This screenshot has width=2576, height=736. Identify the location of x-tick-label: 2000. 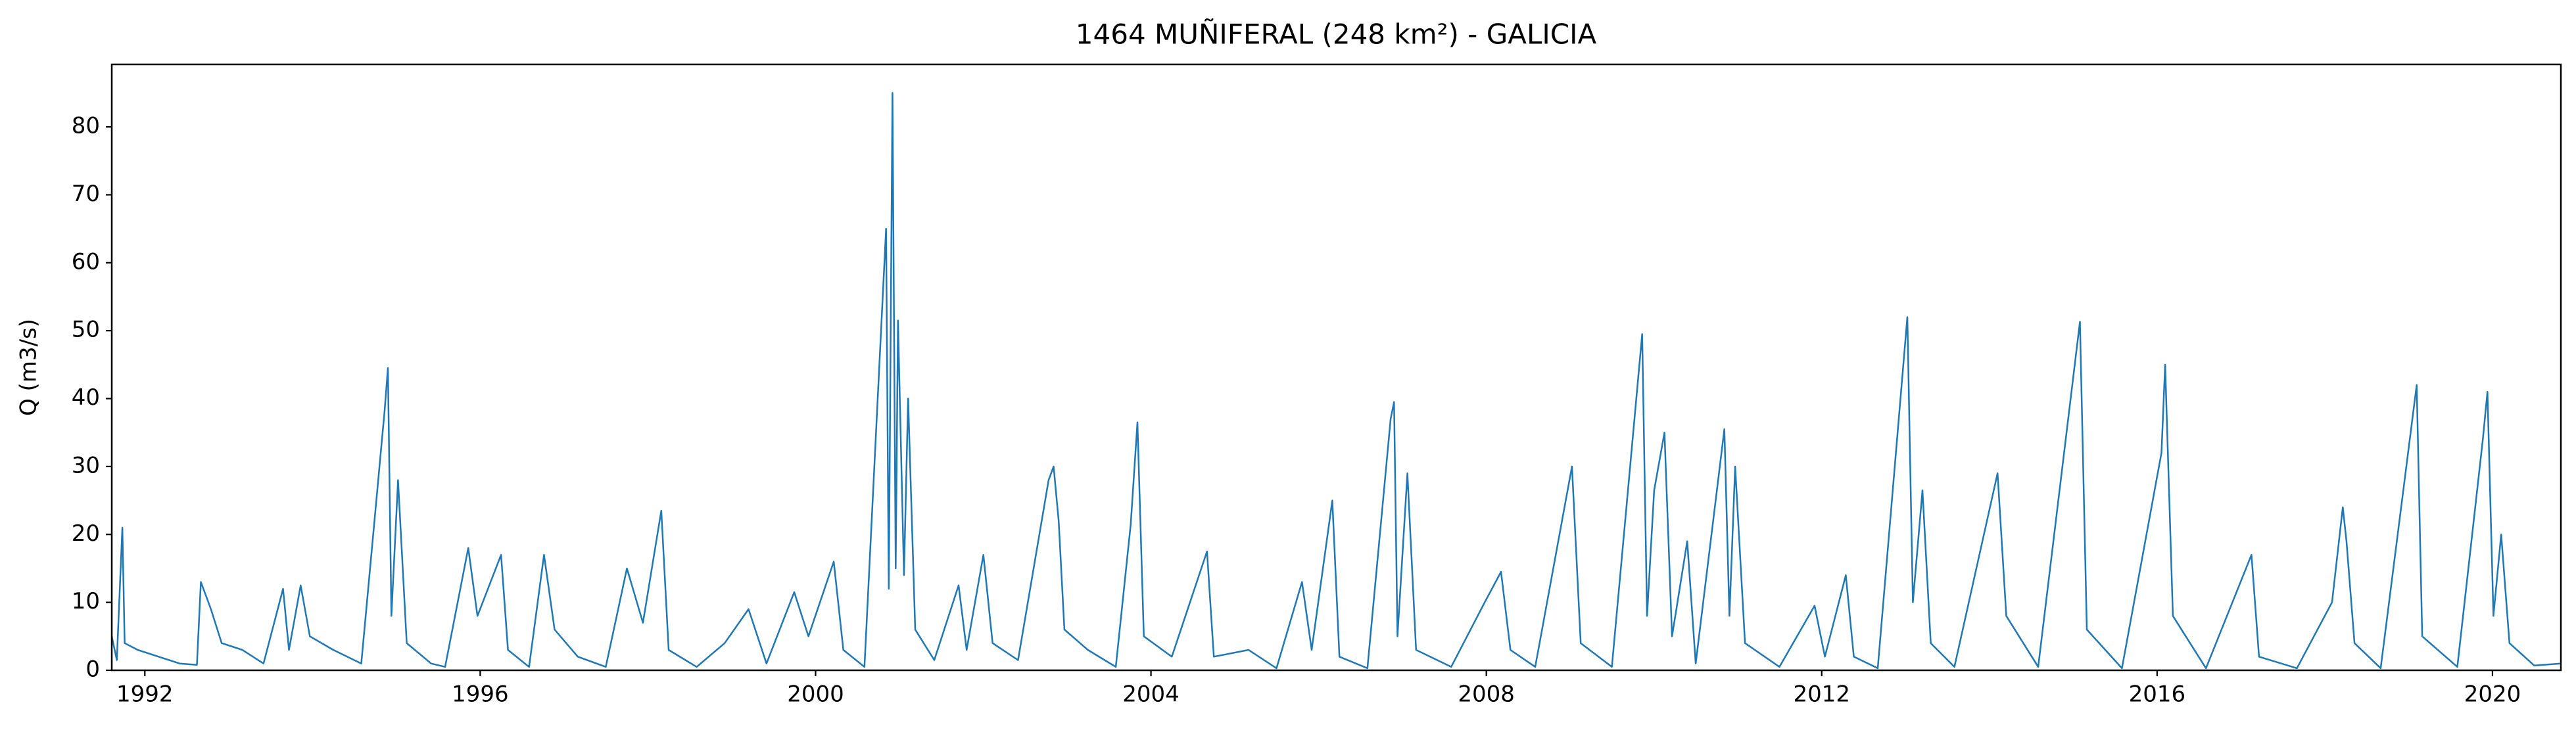
(816, 694).